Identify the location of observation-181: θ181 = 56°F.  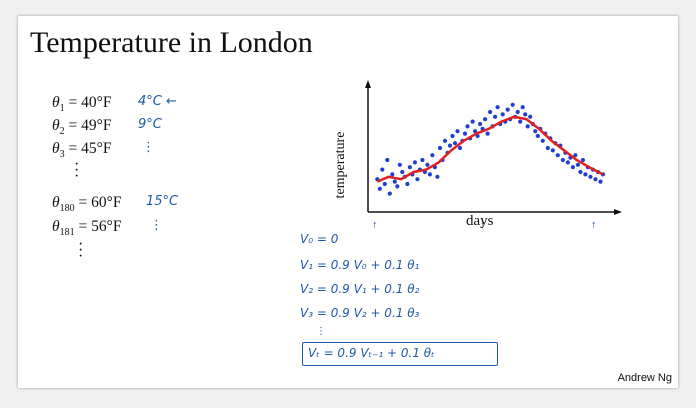
(87, 228).